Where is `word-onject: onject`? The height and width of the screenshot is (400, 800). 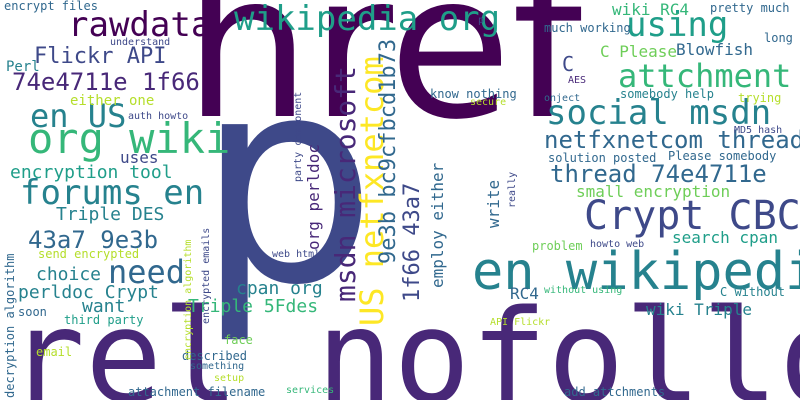
word-onject: onject is located at coordinates (562, 98).